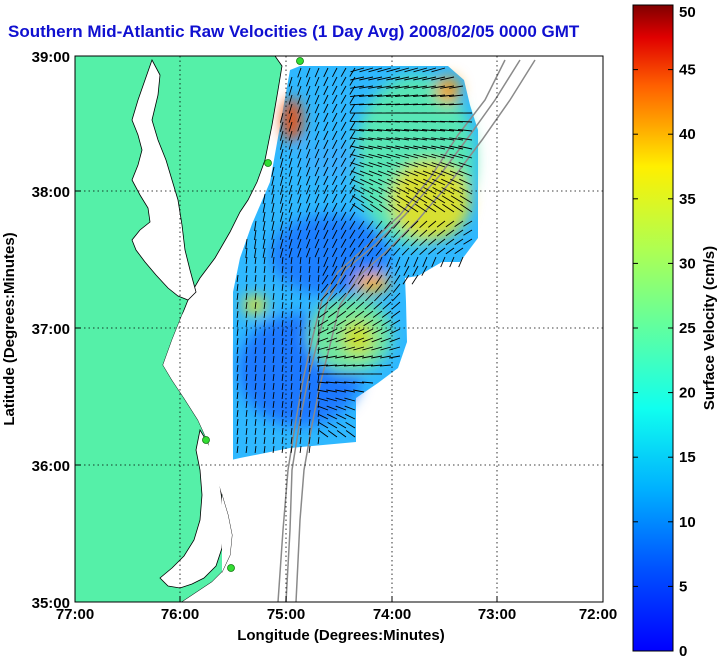  What do you see at coordinates (180, 614) in the screenshot?
I see `x-tick-label: 76:00` at bounding box center [180, 614].